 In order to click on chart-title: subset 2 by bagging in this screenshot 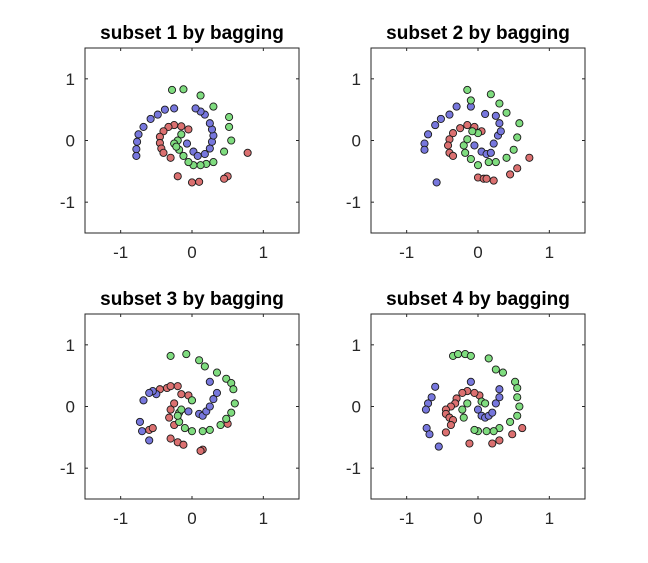, I will do `click(478, 33)`.